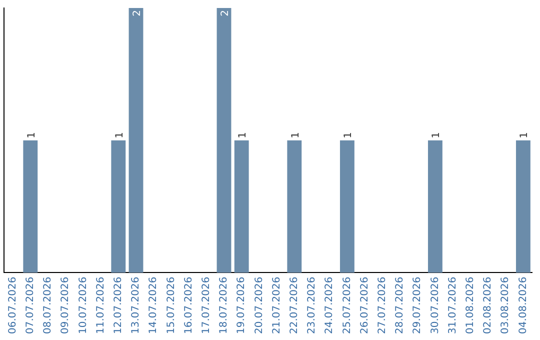 This screenshot has width=540, height=340. Describe the element at coordinates (118, 305) in the screenshot. I see `x-tick-label: 12.07.2026` at that location.